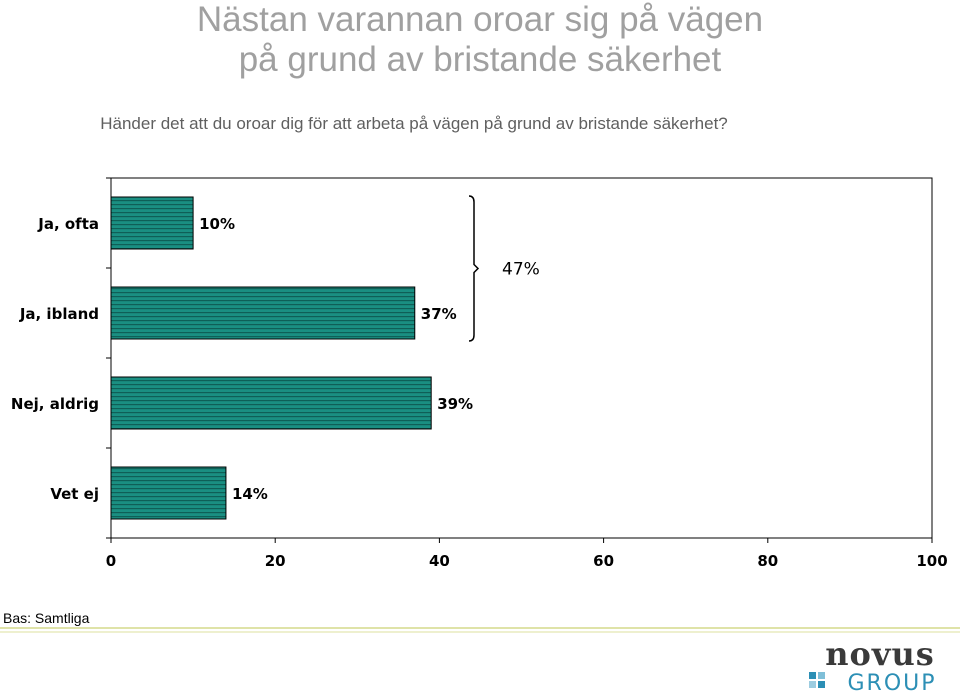  What do you see at coordinates (455, 404) in the screenshot?
I see `data-label: 39%` at bounding box center [455, 404].